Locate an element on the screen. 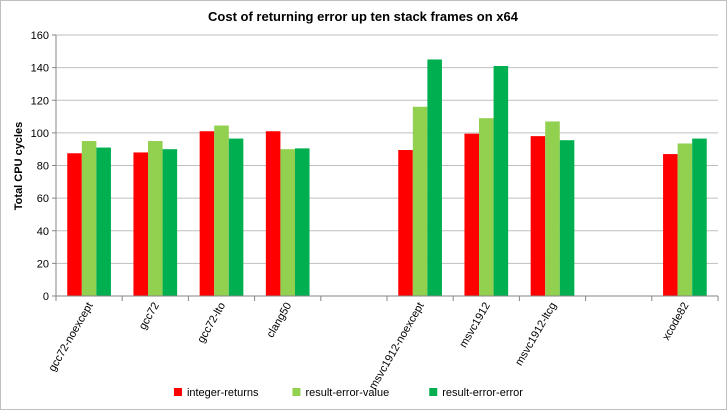  y-axis-label: Total CPU cycles is located at coordinates (19, 166).